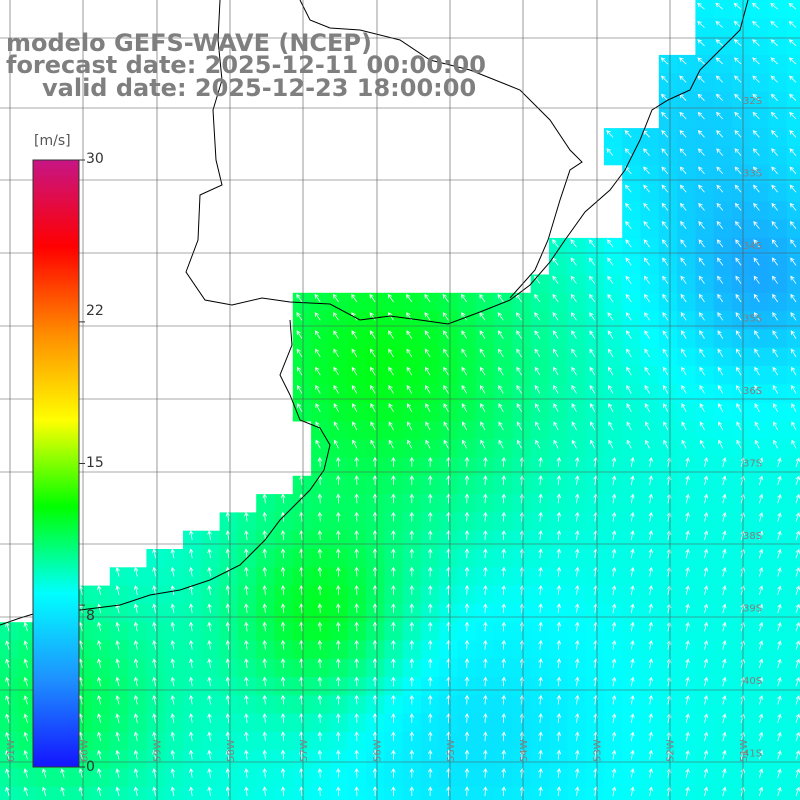  Describe the element at coordinates (90, 616) in the screenshot. I see `colorbar-tick-label: 8` at that location.